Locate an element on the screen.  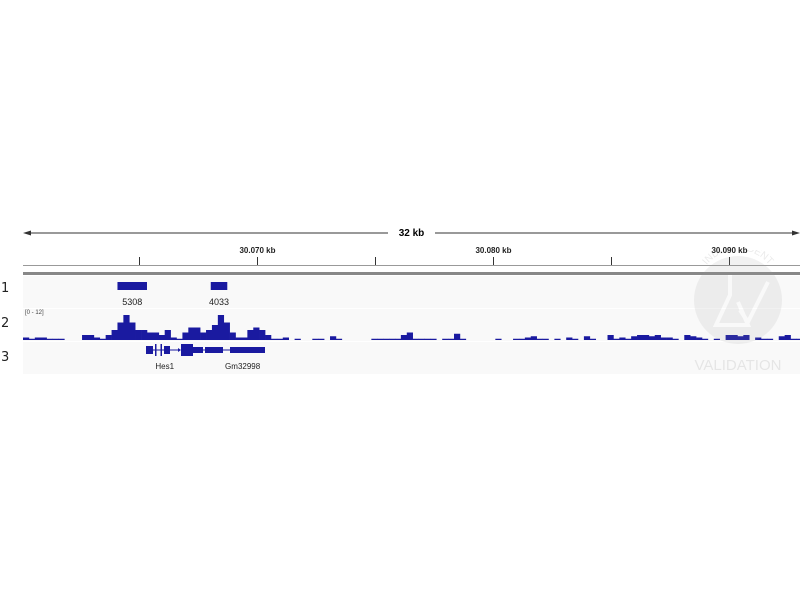
gene-label: Hes1 is located at coordinates (165, 366).